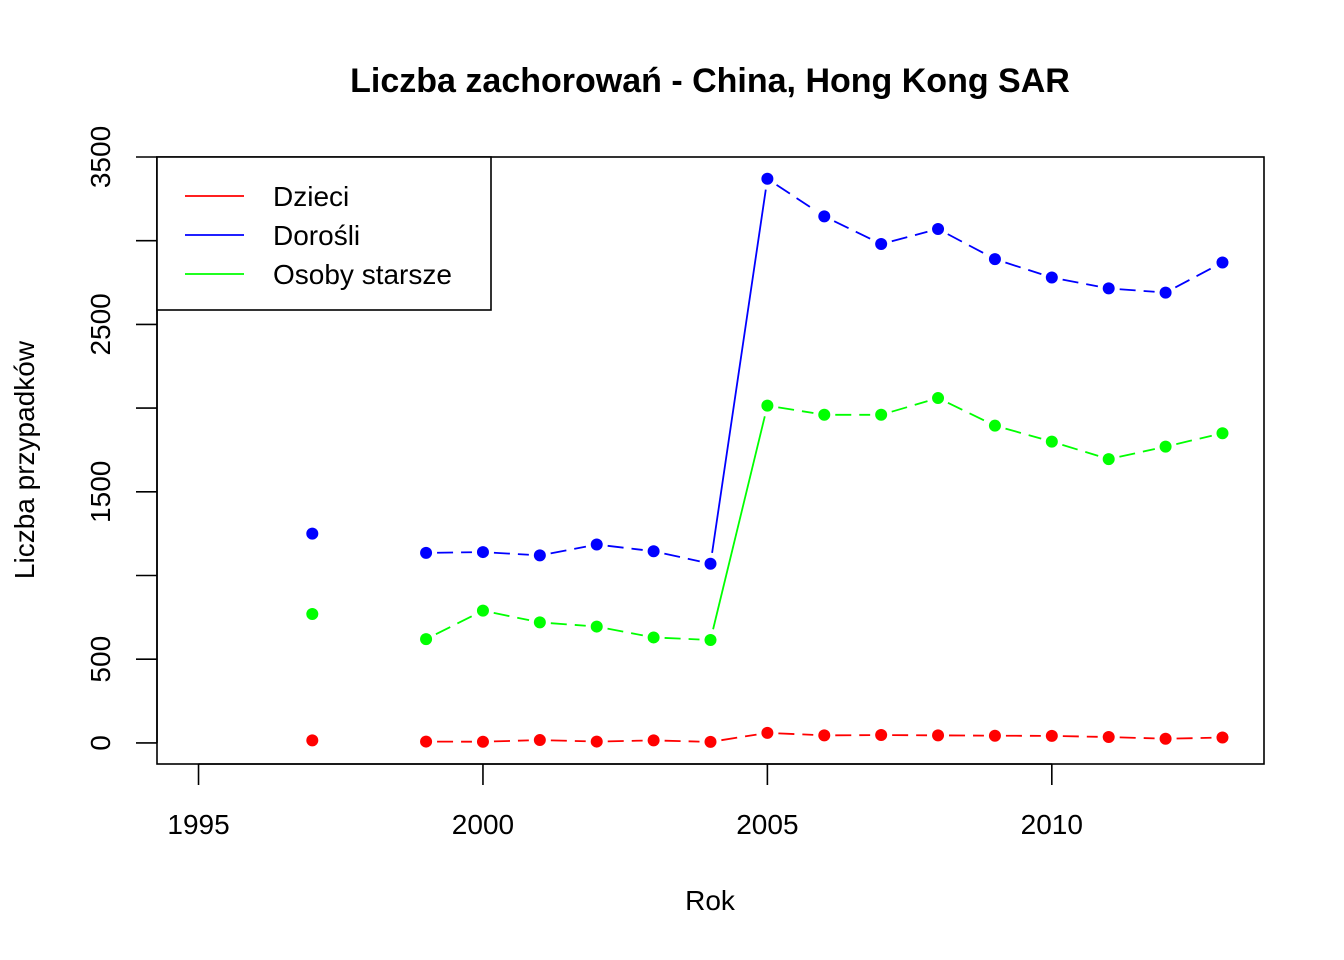 The height and width of the screenshot is (960, 1344). What do you see at coordinates (362, 274) in the screenshot?
I see `legend-label-osoby-starsze: Osoby starsze` at bounding box center [362, 274].